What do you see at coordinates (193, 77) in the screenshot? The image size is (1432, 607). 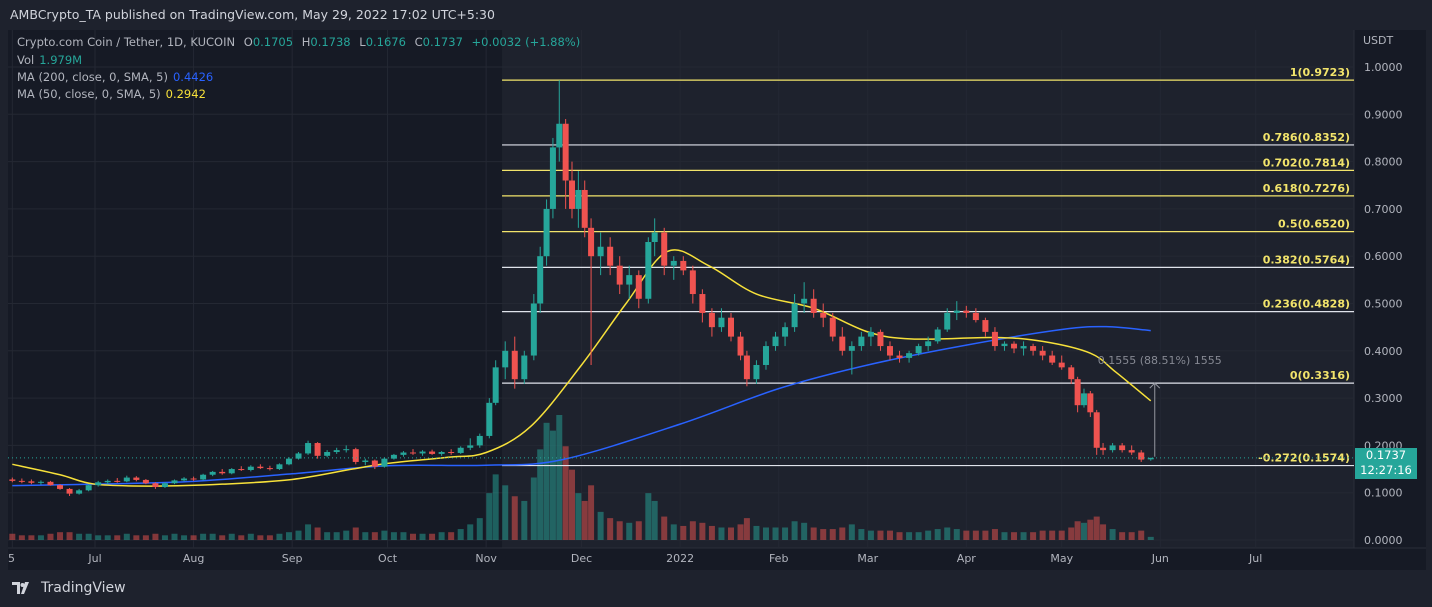 I see `ma200-value: 0.4426` at bounding box center [193, 77].